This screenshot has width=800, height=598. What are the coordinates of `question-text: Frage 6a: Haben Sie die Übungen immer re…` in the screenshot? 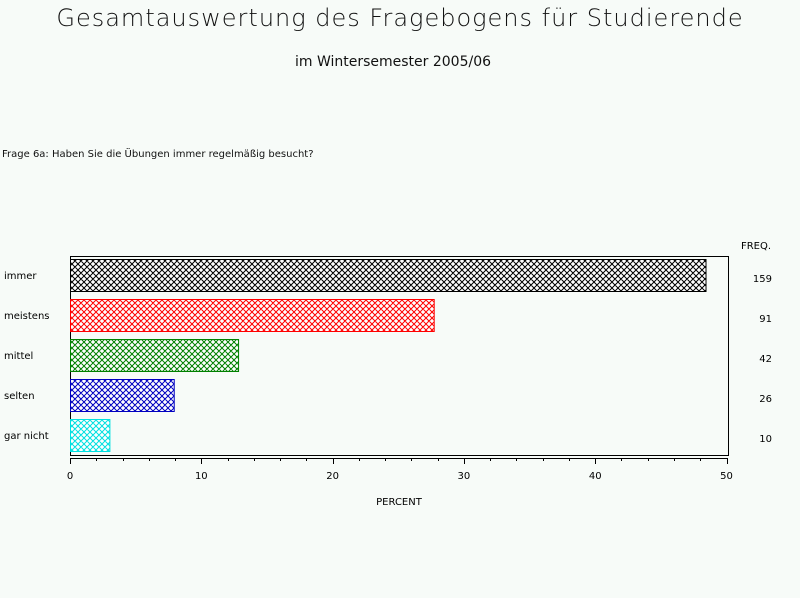 It's located at (158, 154).